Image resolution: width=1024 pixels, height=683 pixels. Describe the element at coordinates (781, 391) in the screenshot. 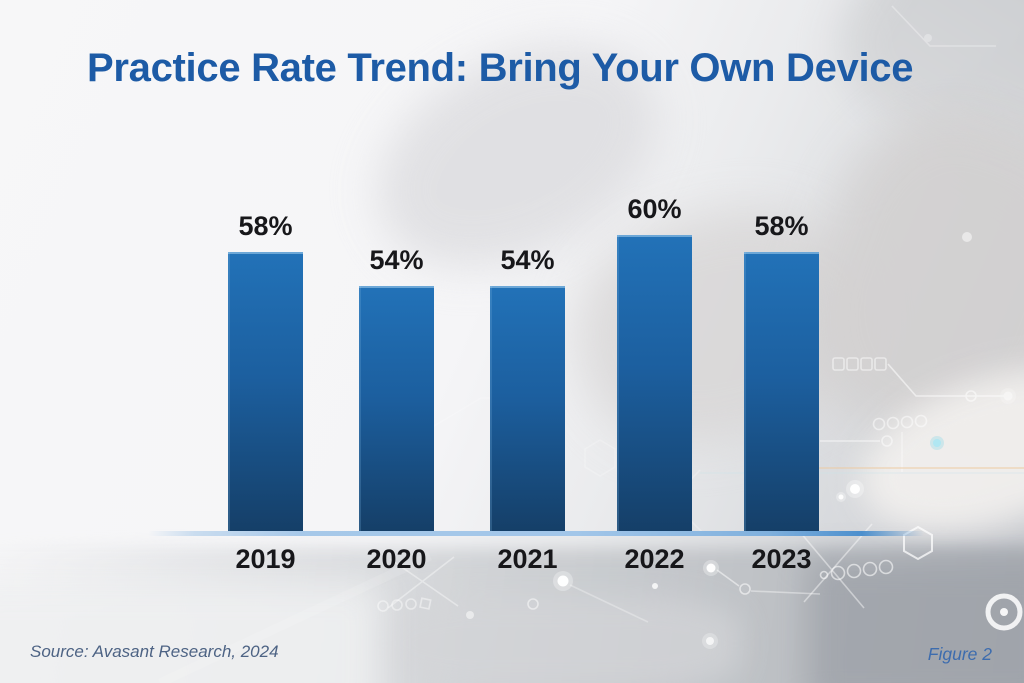

I see `bar-2023` at that location.